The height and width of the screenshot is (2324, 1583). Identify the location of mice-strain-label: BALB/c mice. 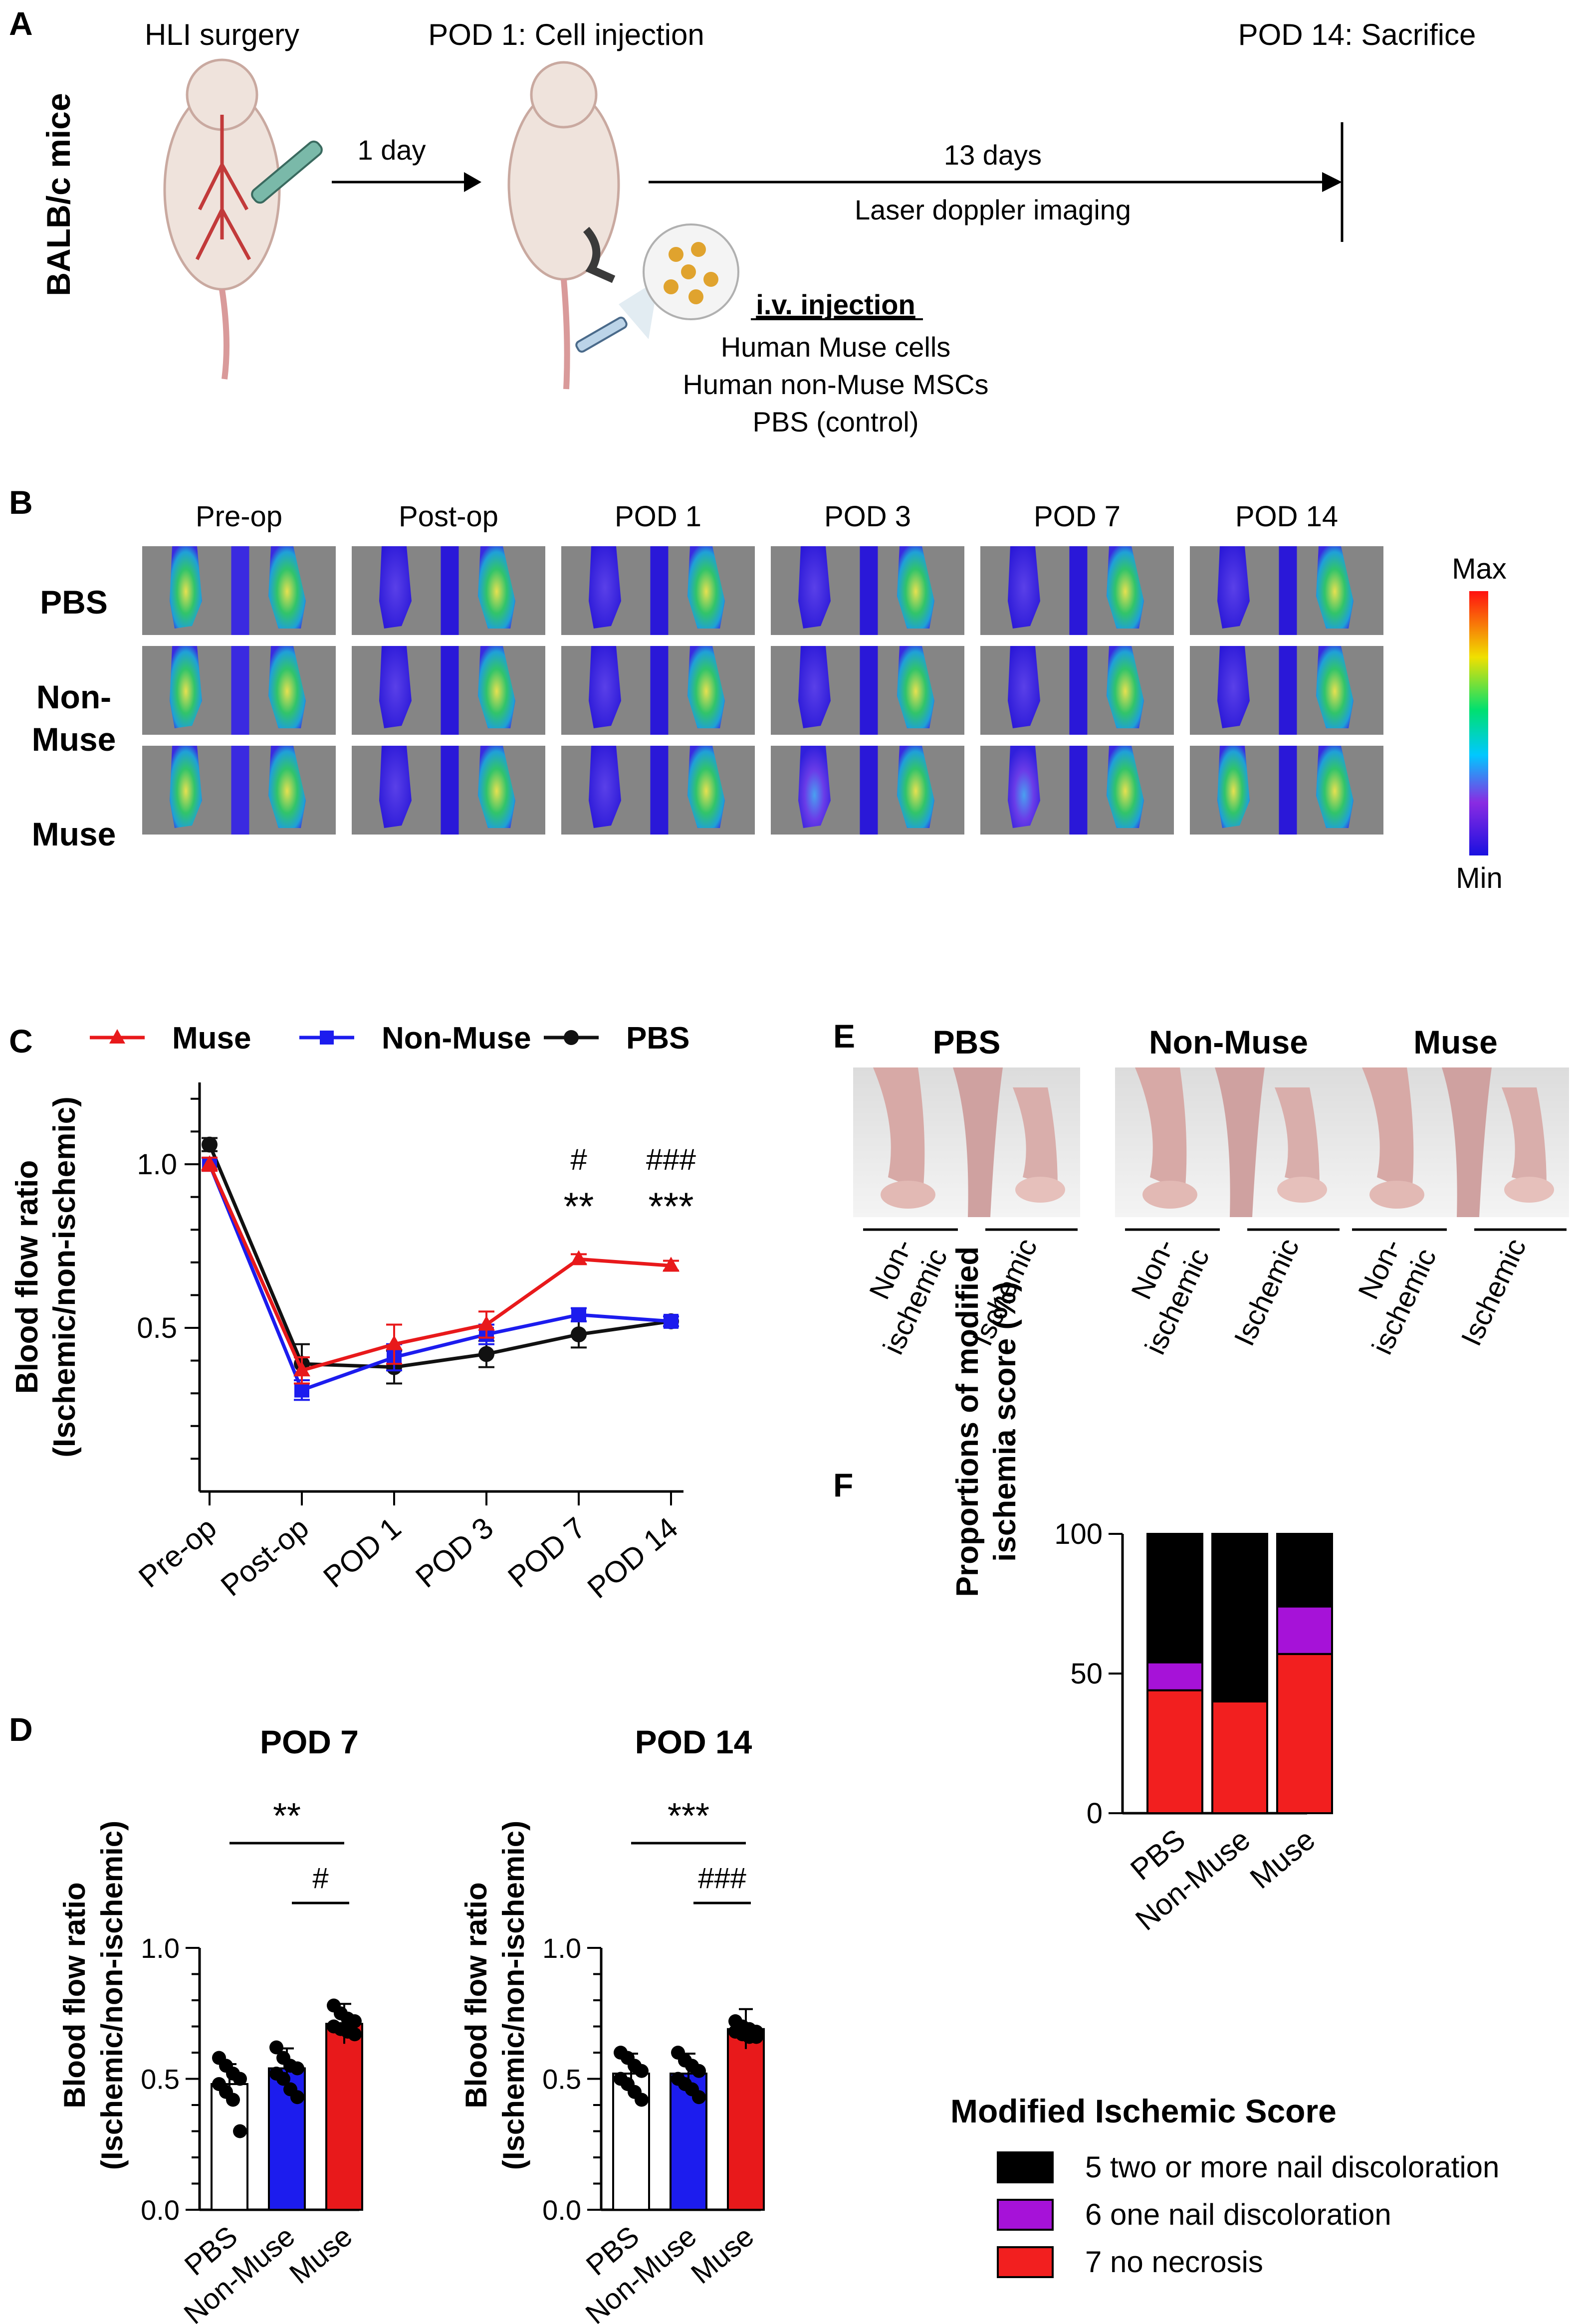
(58, 195).